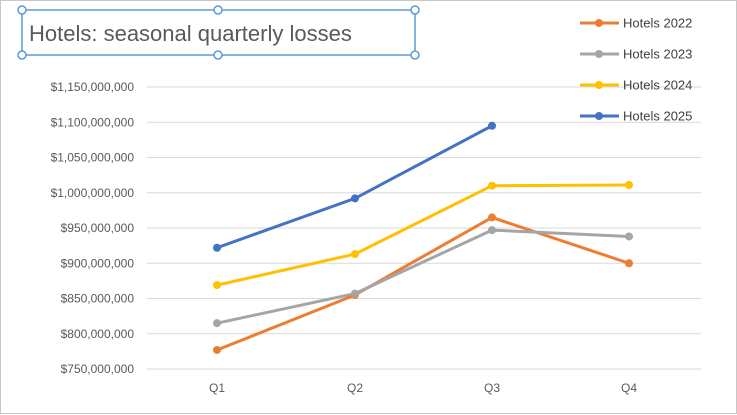 Image resolution: width=737 pixels, height=415 pixels. I want to click on x-axis-labels: Q1 Q2 Q3 Q4, so click(423, 388).